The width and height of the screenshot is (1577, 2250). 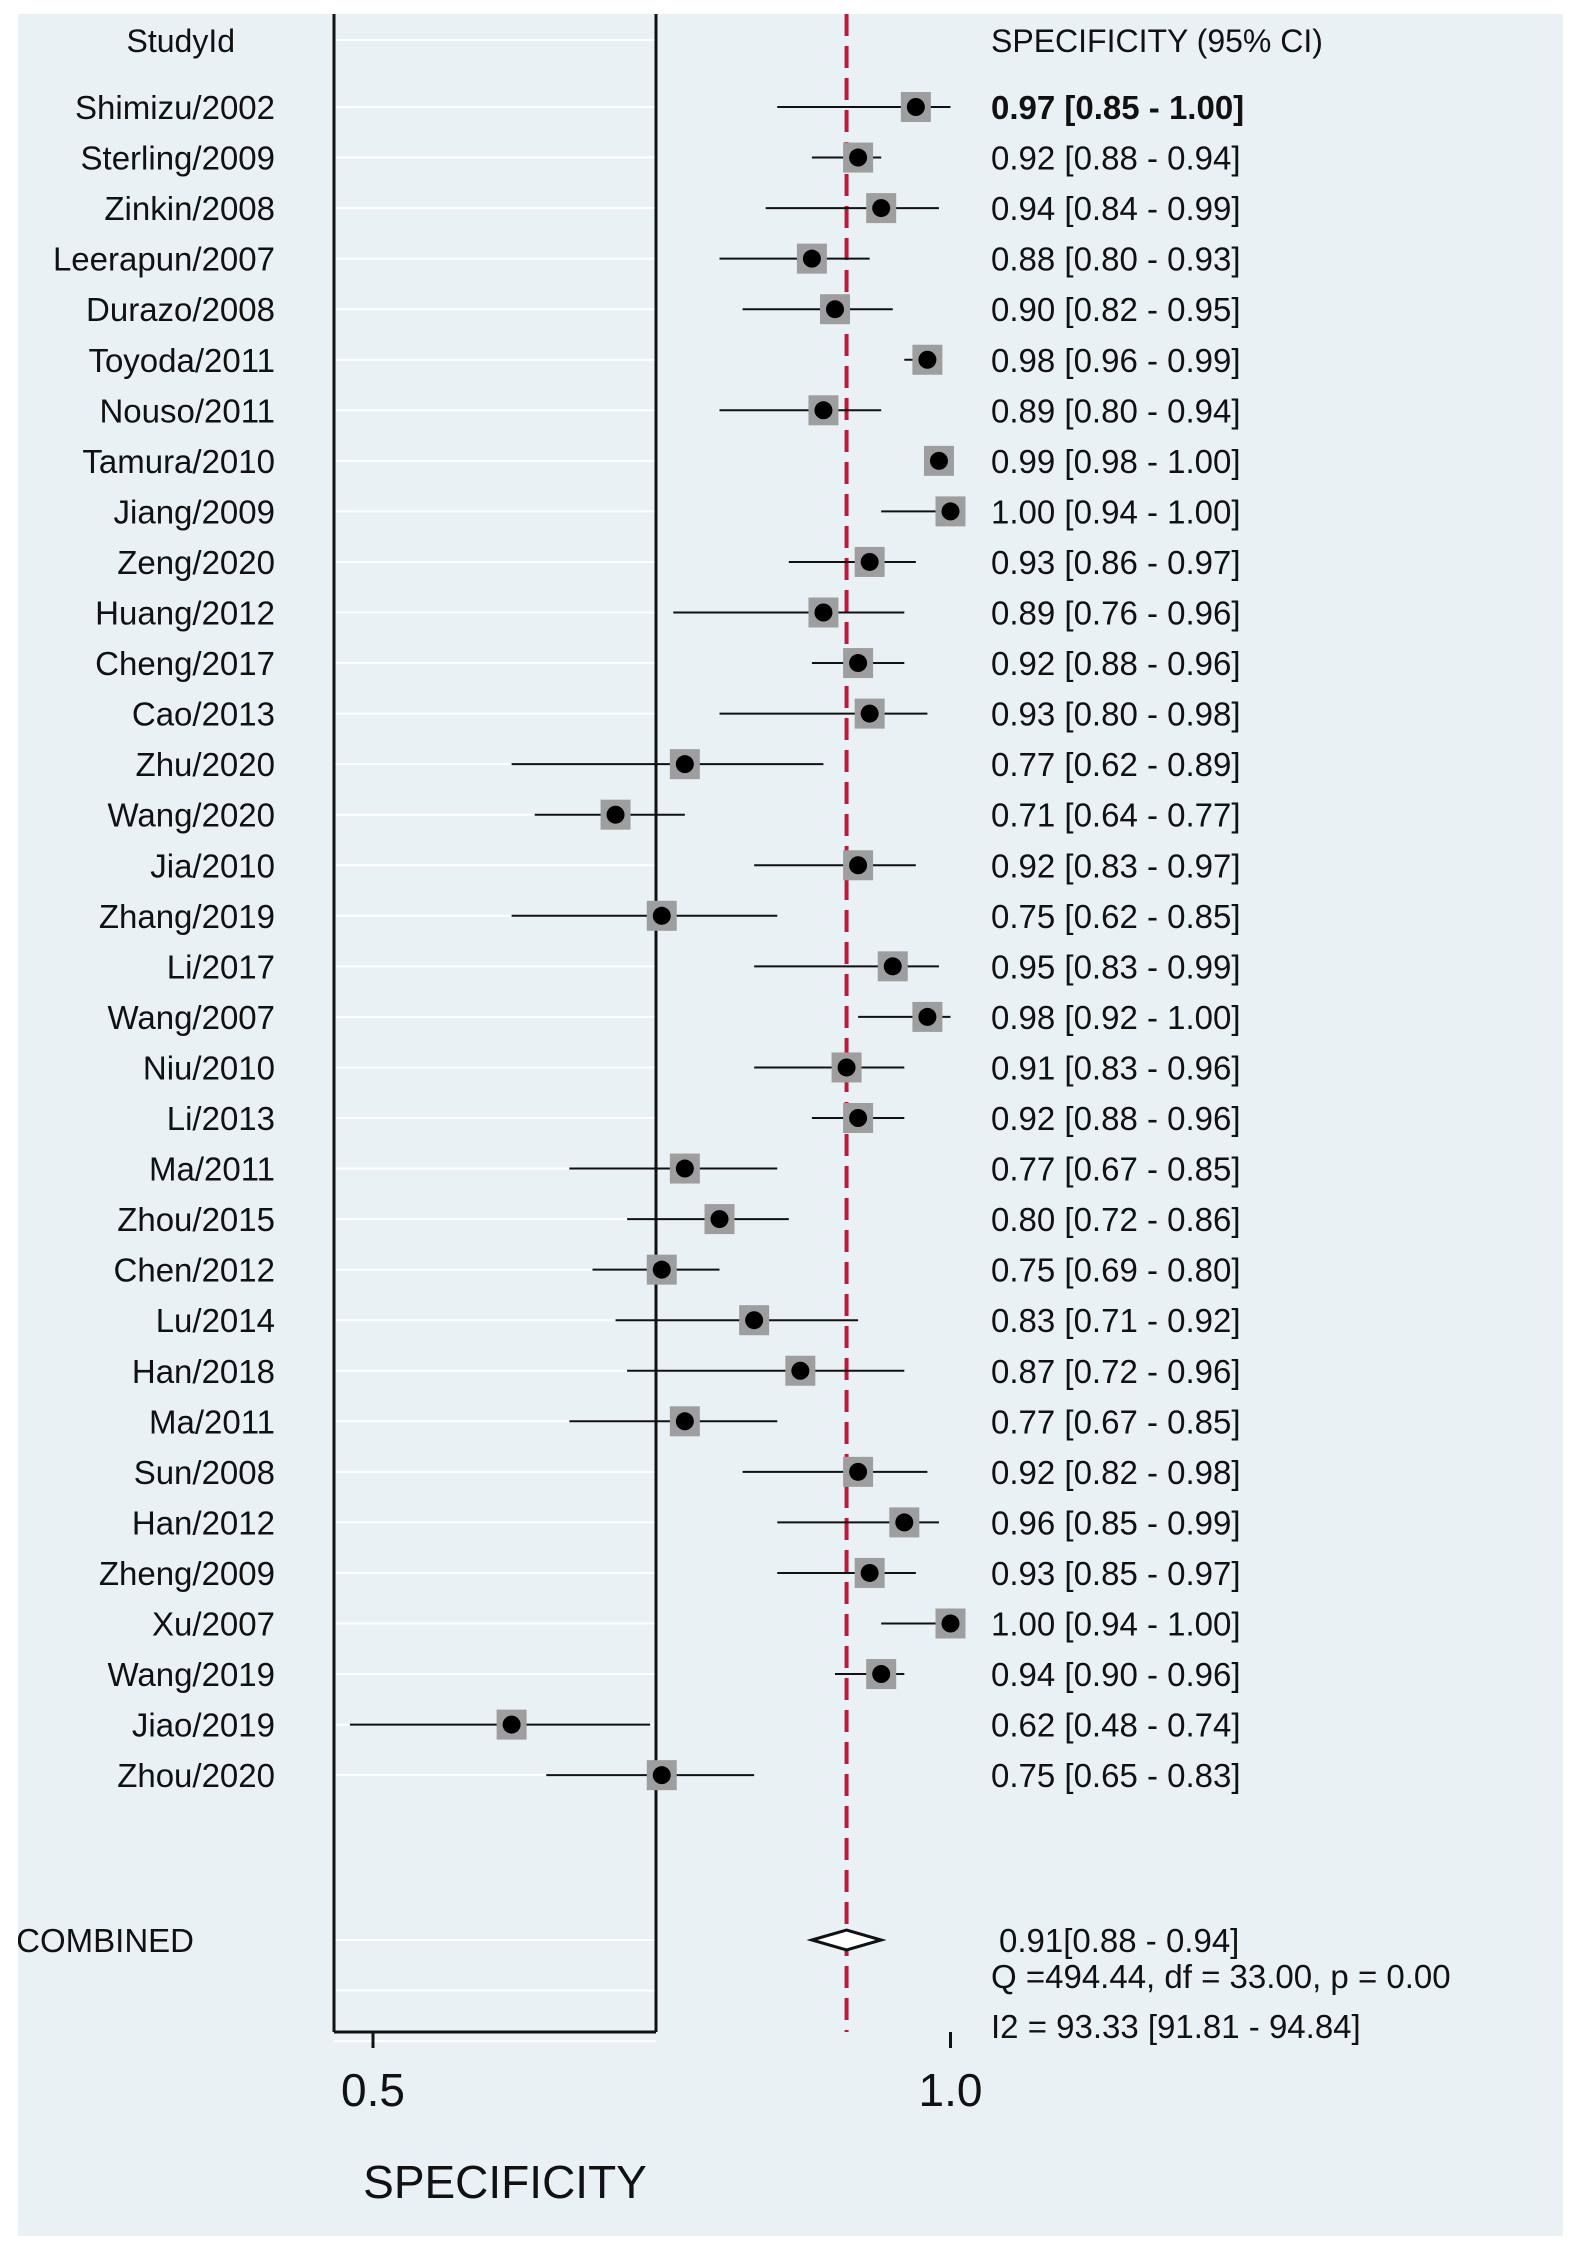 What do you see at coordinates (209, 1067) in the screenshot?
I see `study-name: Niu/2010` at bounding box center [209, 1067].